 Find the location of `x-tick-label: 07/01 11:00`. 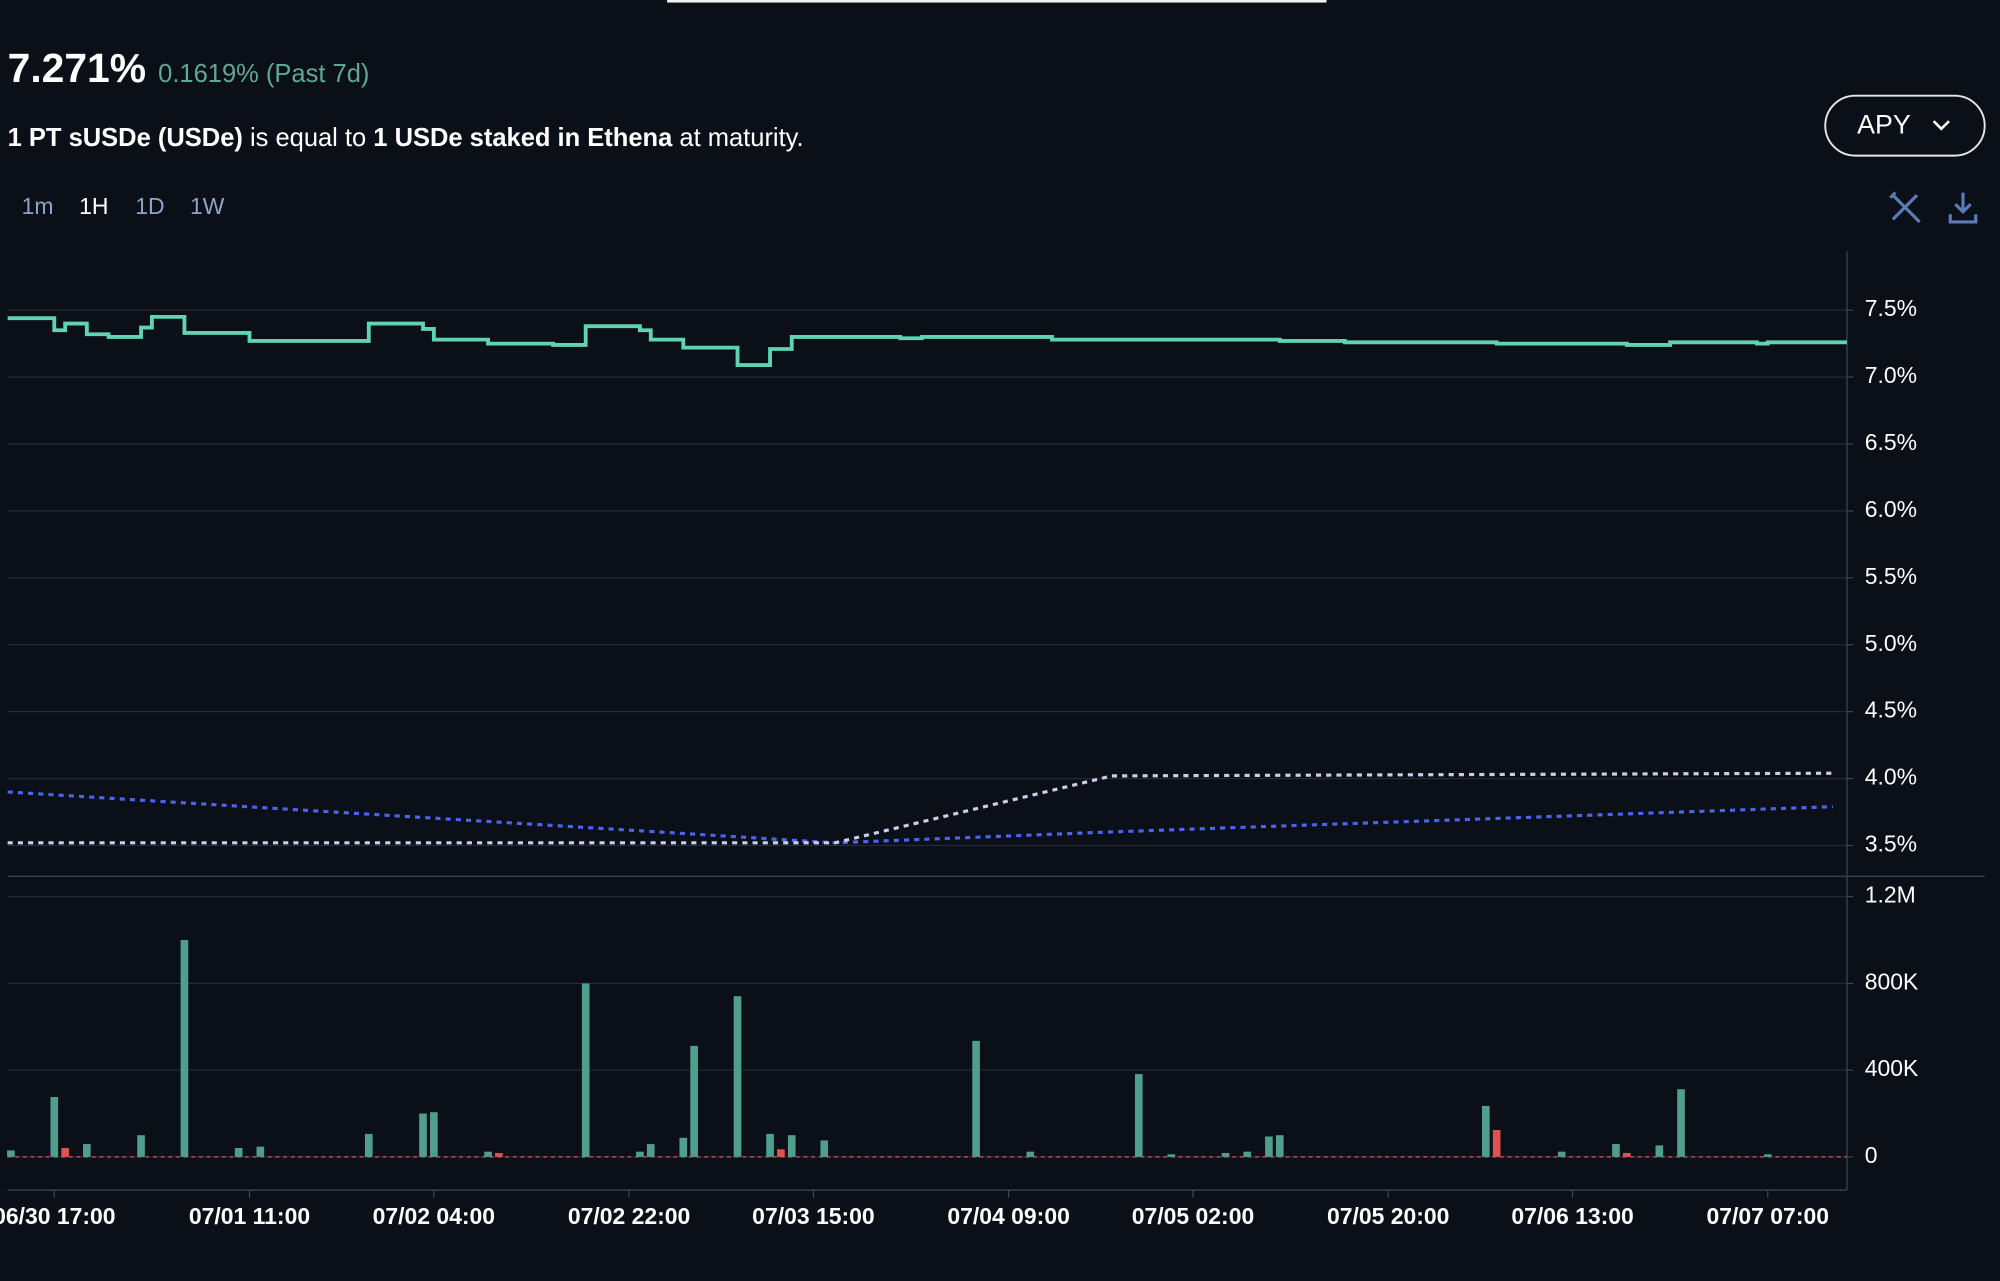

x-tick-label: 07/01 11:00 is located at coordinates (249, 1216).